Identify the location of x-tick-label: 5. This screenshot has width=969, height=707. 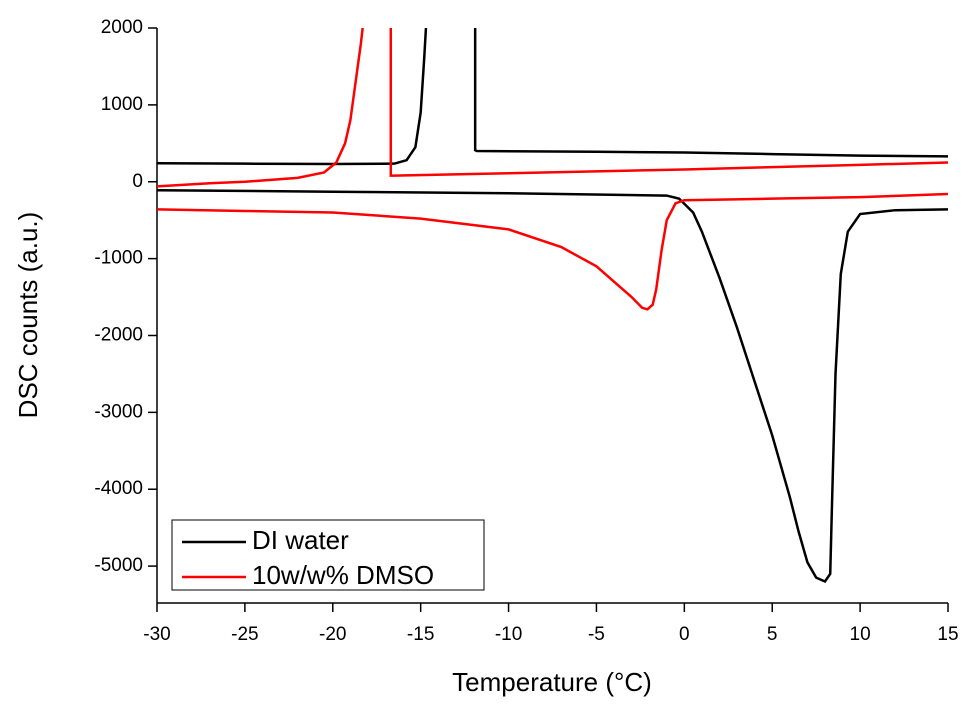
(772, 634).